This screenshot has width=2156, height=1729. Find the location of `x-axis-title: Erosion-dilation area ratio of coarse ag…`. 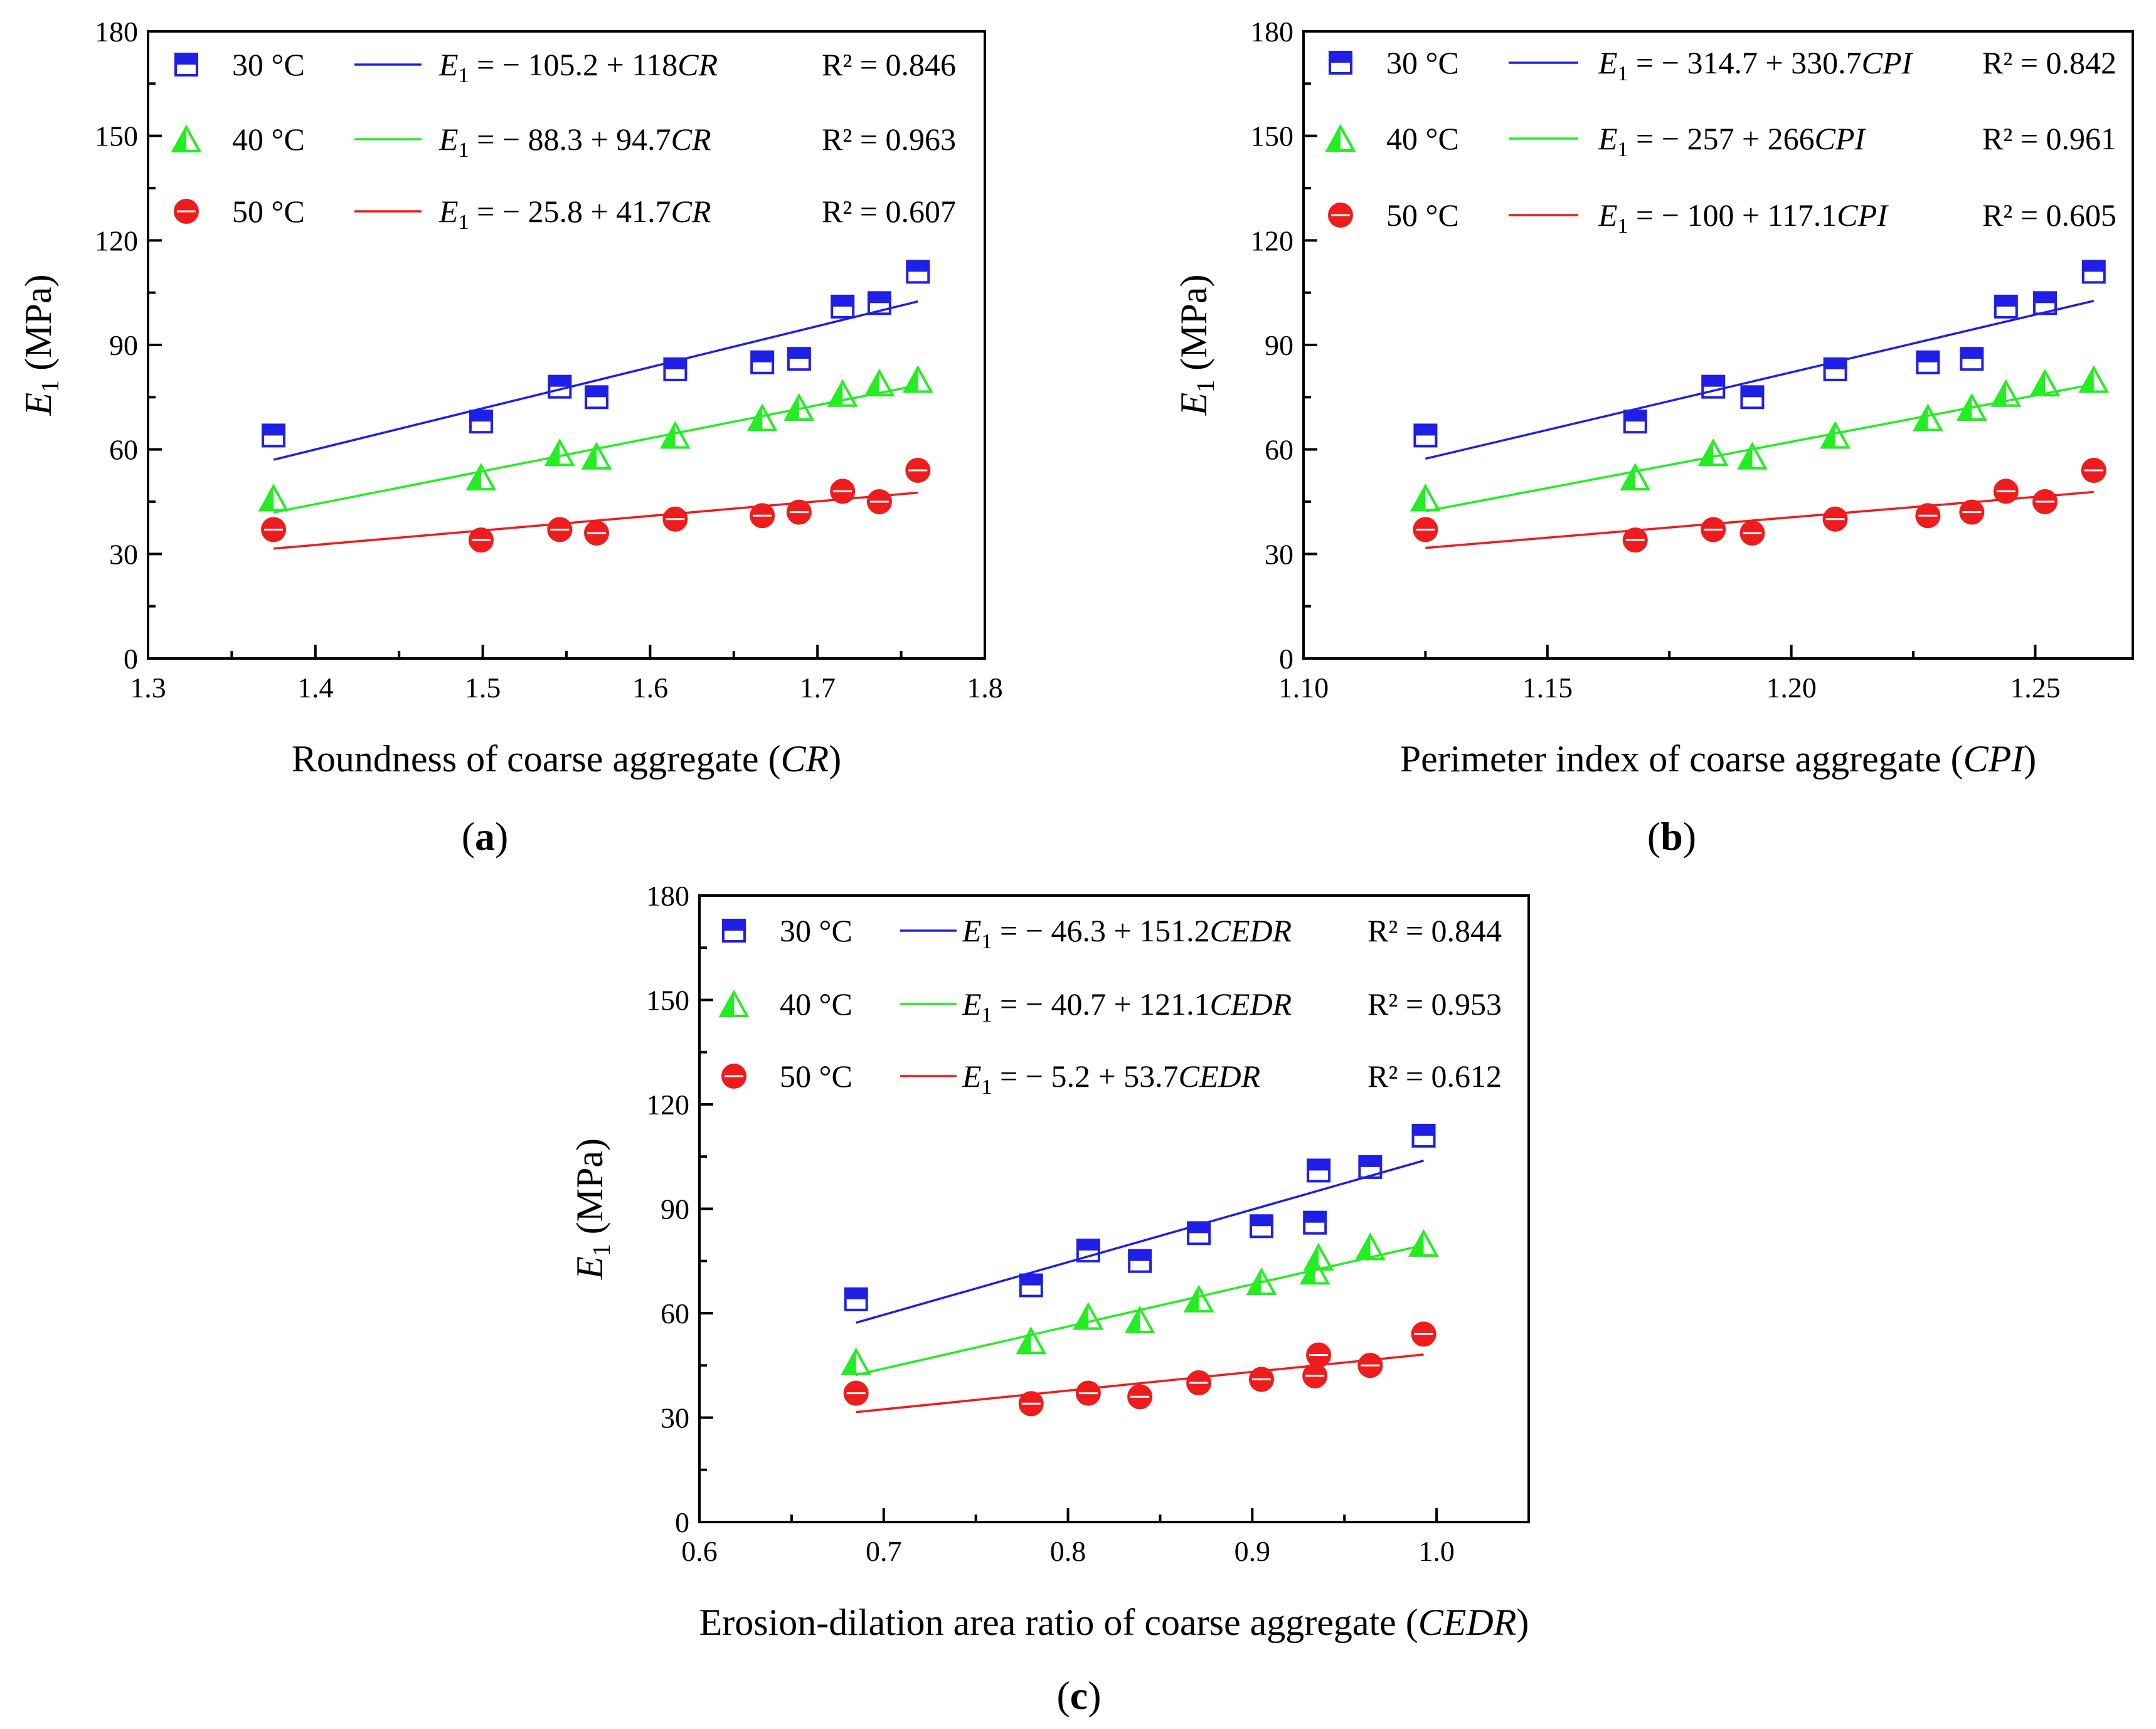

x-axis-title: Erosion-dilation area ratio of coarse ag… is located at coordinates (1114, 1622).